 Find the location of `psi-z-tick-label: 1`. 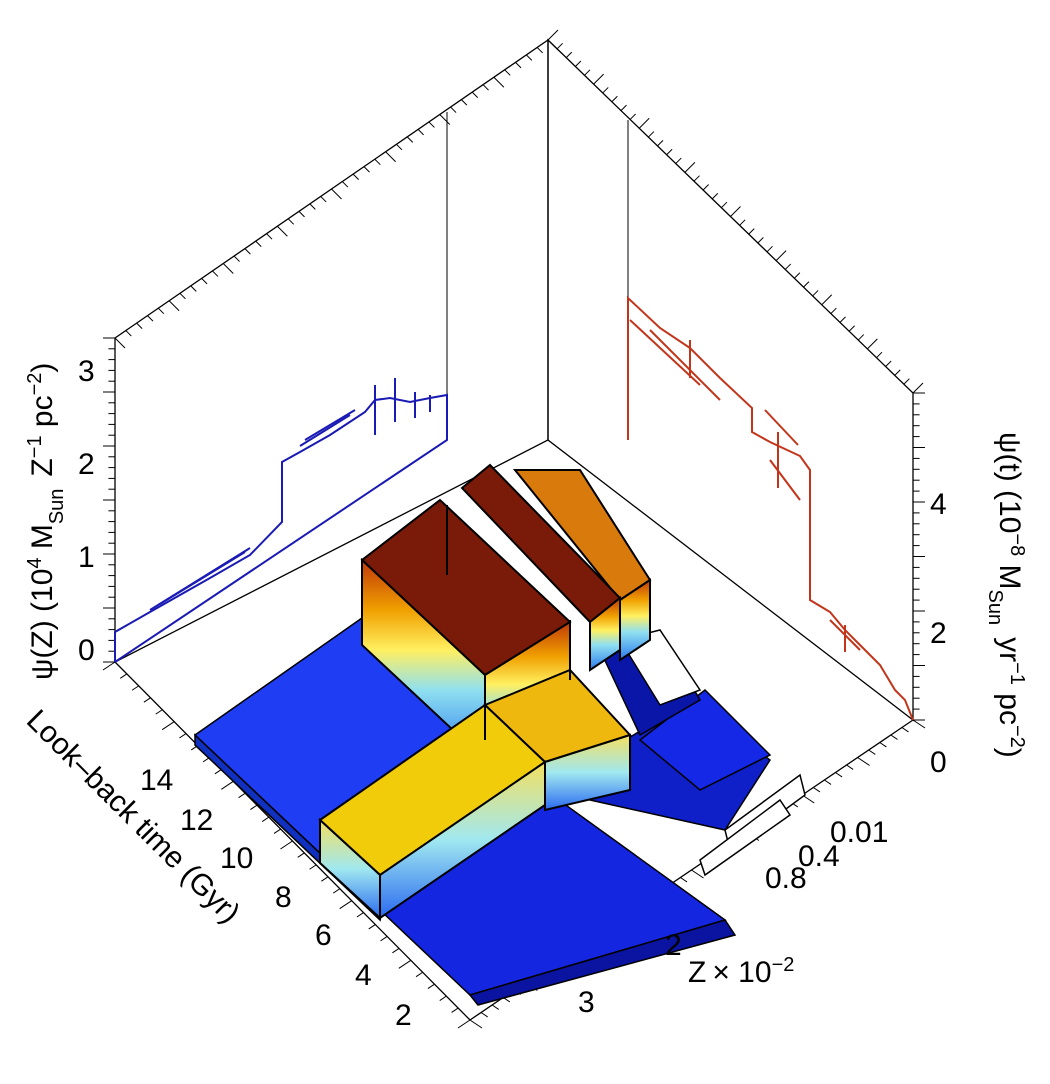

psi-z-tick-label: 1 is located at coordinates (86, 557).